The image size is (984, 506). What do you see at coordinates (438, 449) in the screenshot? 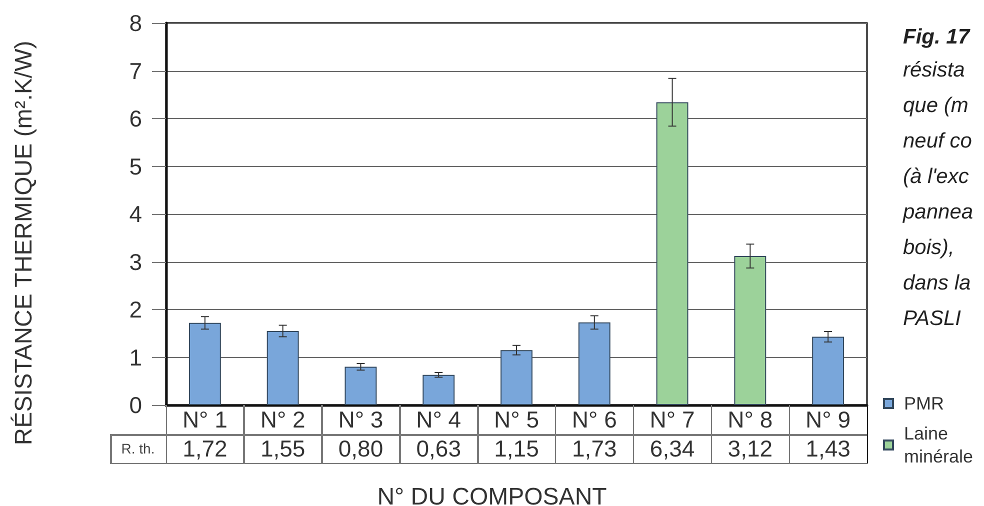
I see `data-label: 0,63` at bounding box center [438, 449].